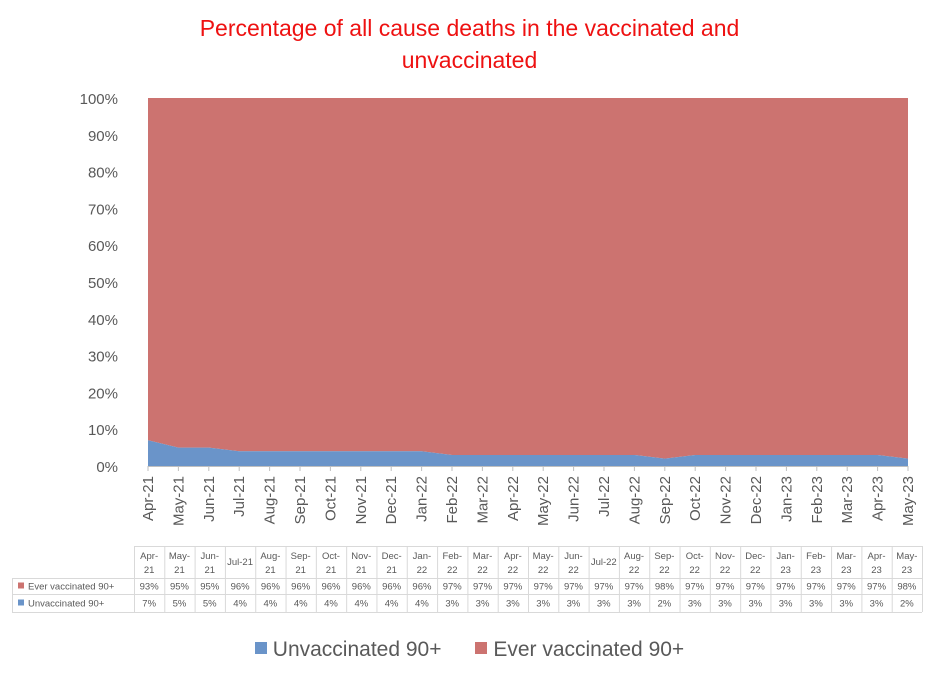  Describe the element at coordinates (513, 556) in the screenshot. I see `table-header-cell: Apr-` at that location.